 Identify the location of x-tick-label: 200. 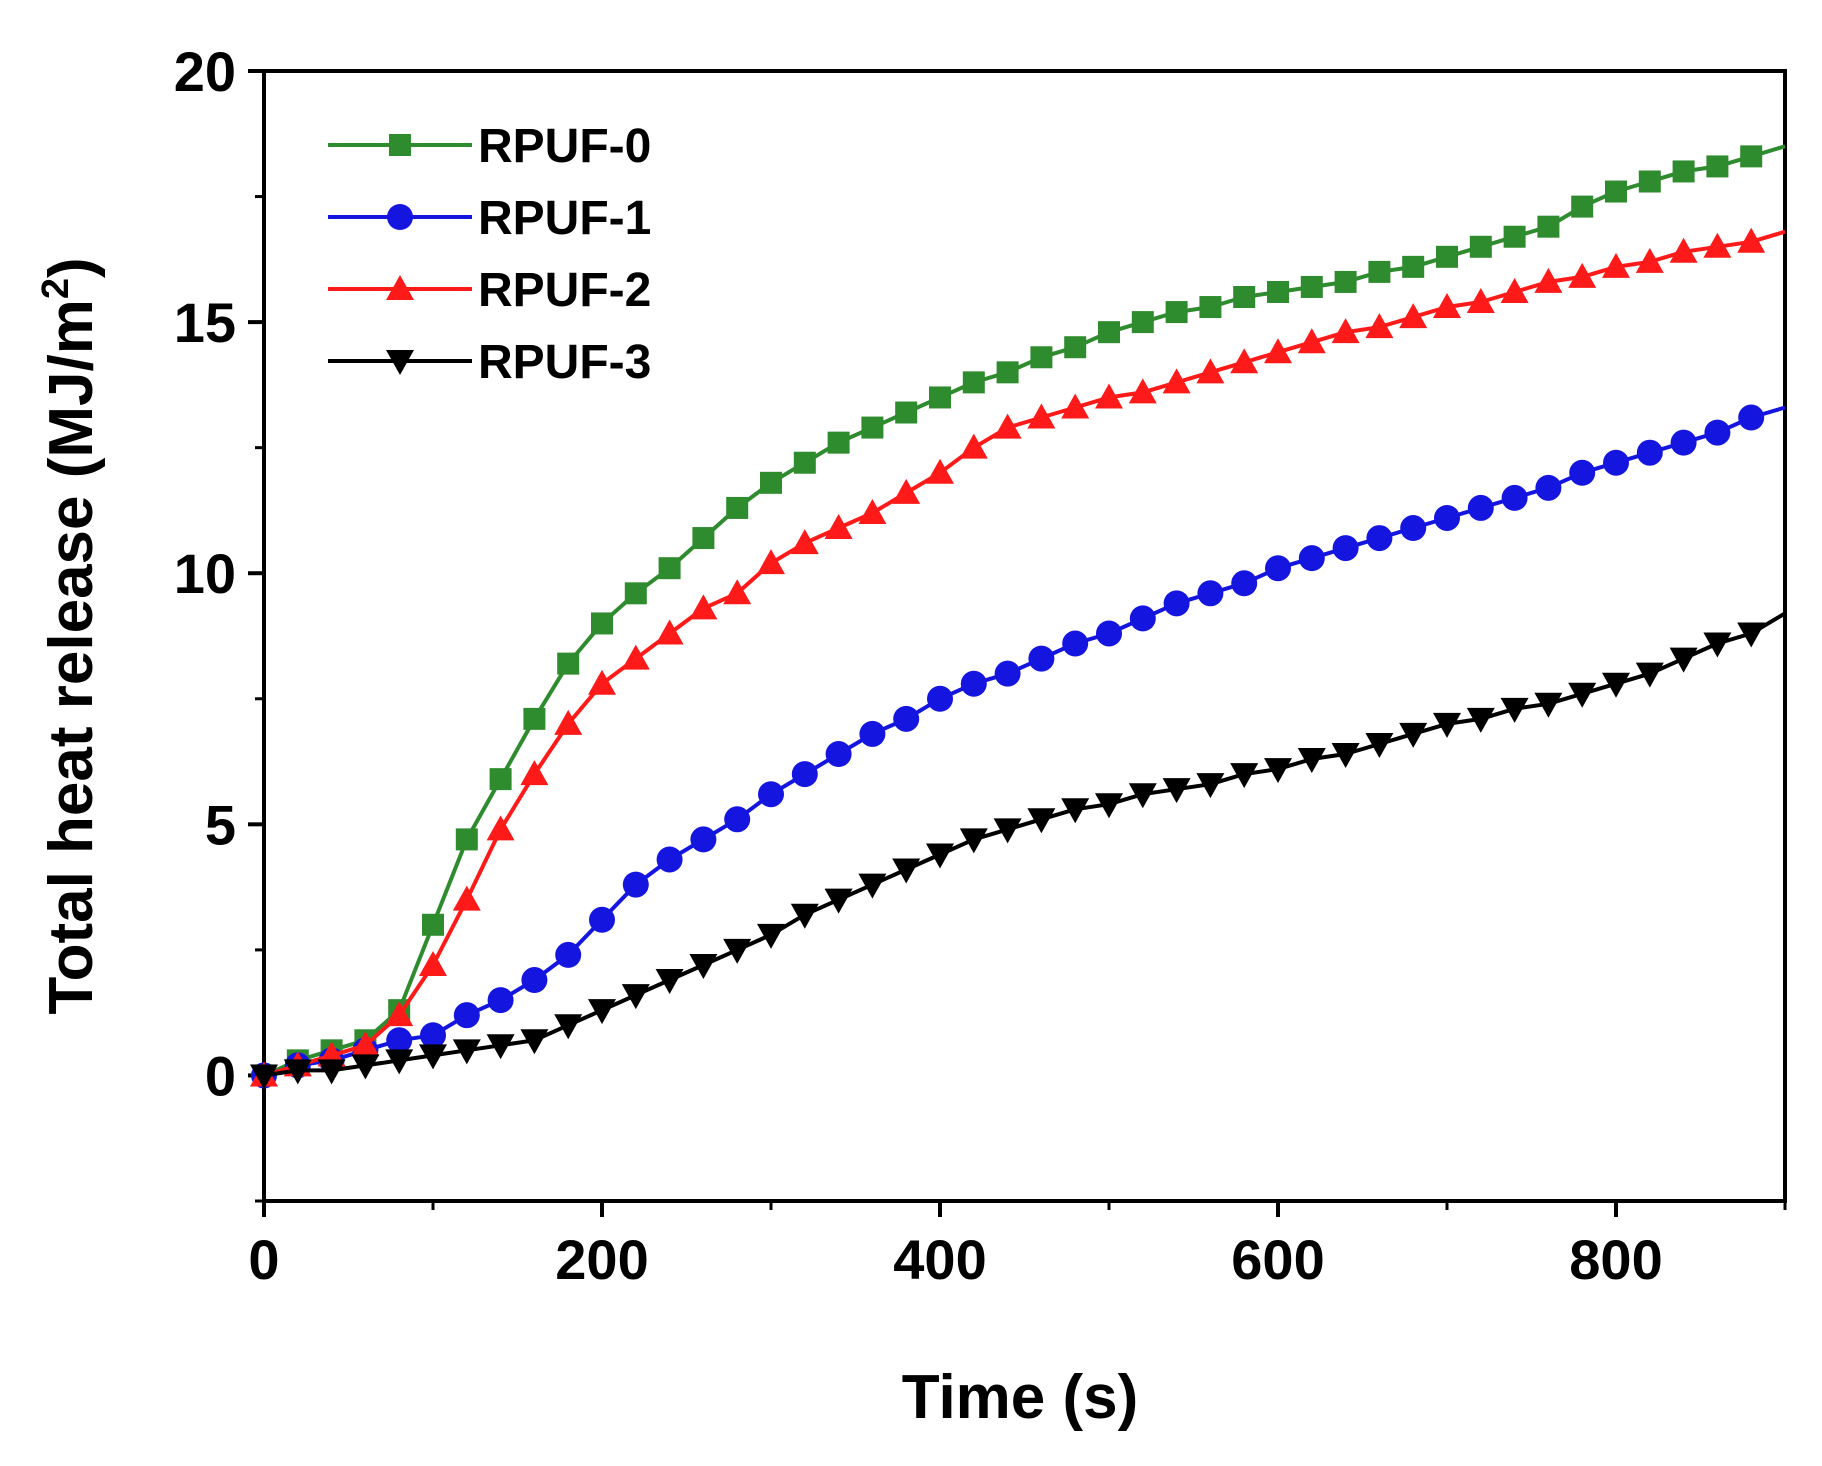
(601, 1259).